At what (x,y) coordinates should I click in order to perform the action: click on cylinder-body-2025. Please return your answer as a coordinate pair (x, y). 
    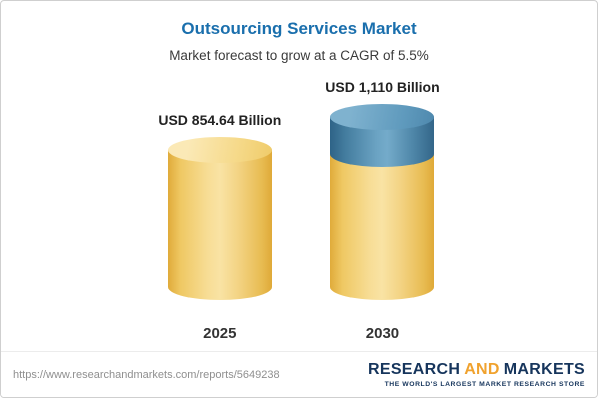
    Looking at the image, I should click on (219, 225).